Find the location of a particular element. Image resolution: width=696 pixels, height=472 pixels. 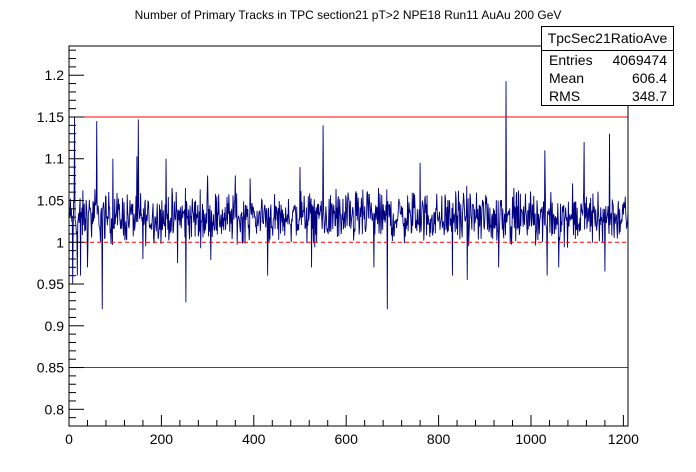

stats-value: 348.7 is located at coordinates (649, 96).